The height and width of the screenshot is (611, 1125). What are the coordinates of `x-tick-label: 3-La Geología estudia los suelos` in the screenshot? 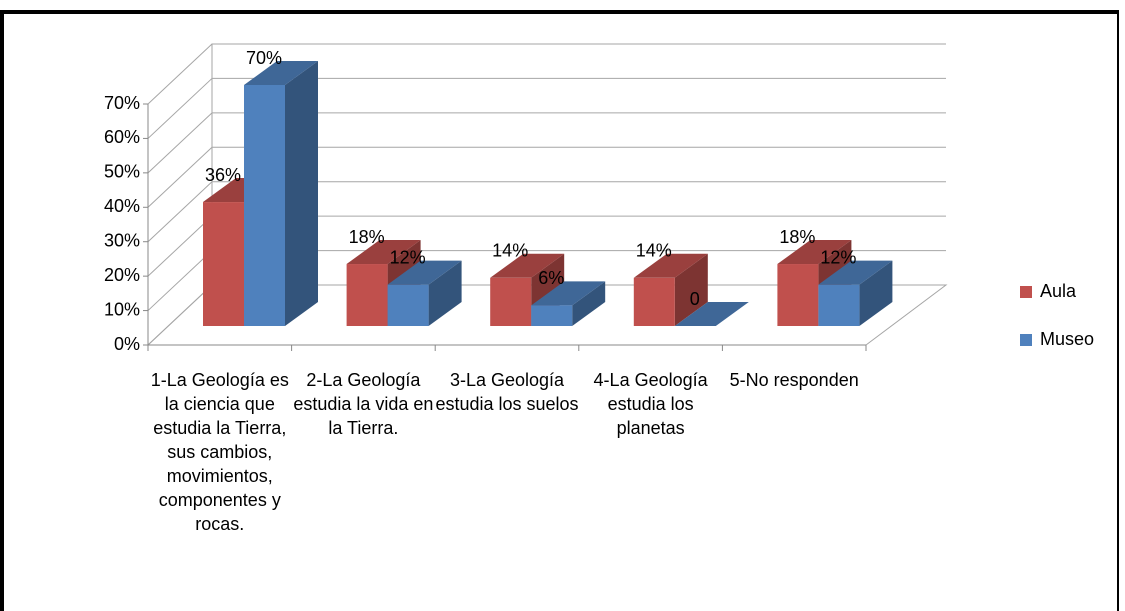 It's located at (507, 392).